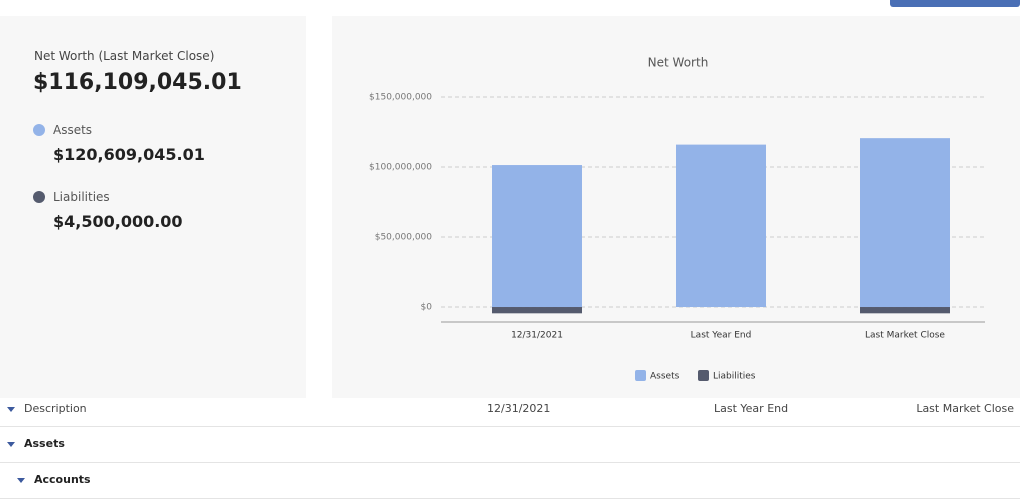 The width and height of the screenshot is (1020, 500). Describe the element at coordinates (39, 197) in the screenshot. I see `liabilities-dot` at that location.